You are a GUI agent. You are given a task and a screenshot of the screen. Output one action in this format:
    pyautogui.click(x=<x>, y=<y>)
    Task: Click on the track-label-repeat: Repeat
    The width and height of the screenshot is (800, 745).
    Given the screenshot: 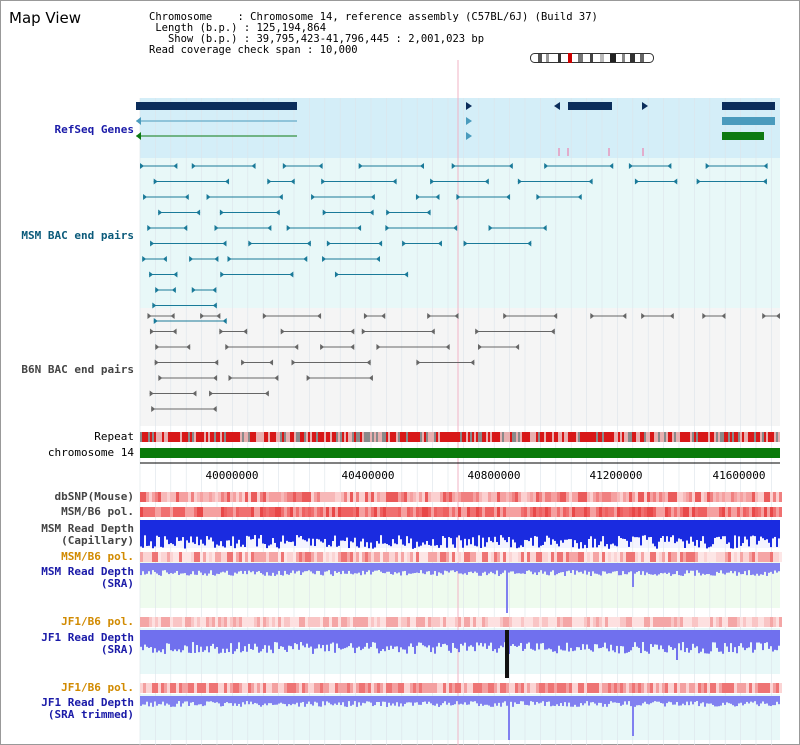 What is the action you would take?
    pyautogui.click(x=114, y=436)
    